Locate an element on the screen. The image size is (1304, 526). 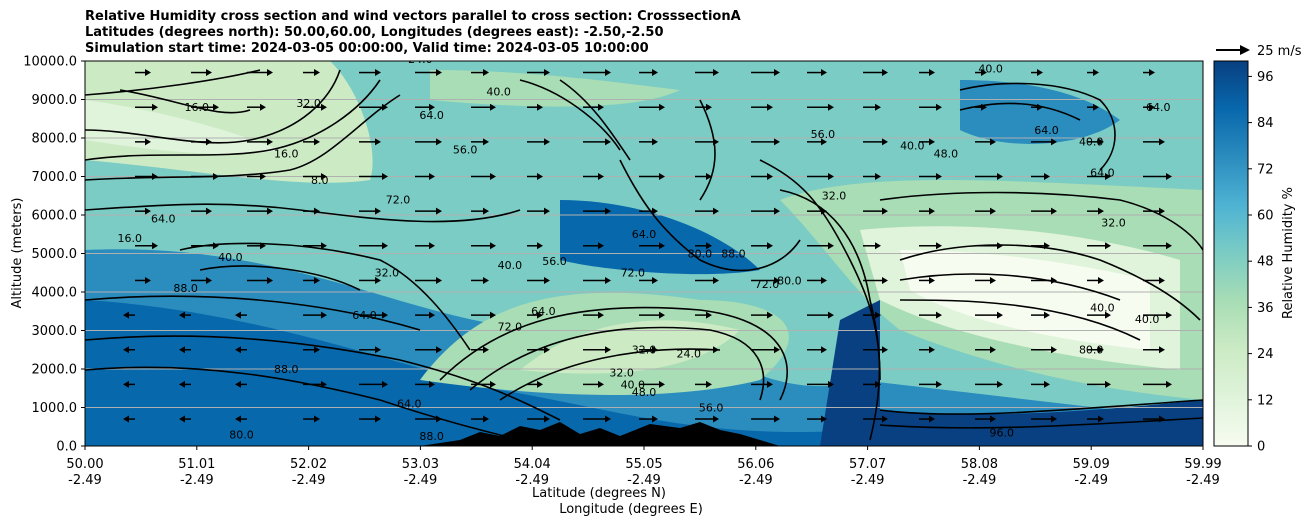
x-tick-label-lat: 55.05 is located at coordinates (643, 464).